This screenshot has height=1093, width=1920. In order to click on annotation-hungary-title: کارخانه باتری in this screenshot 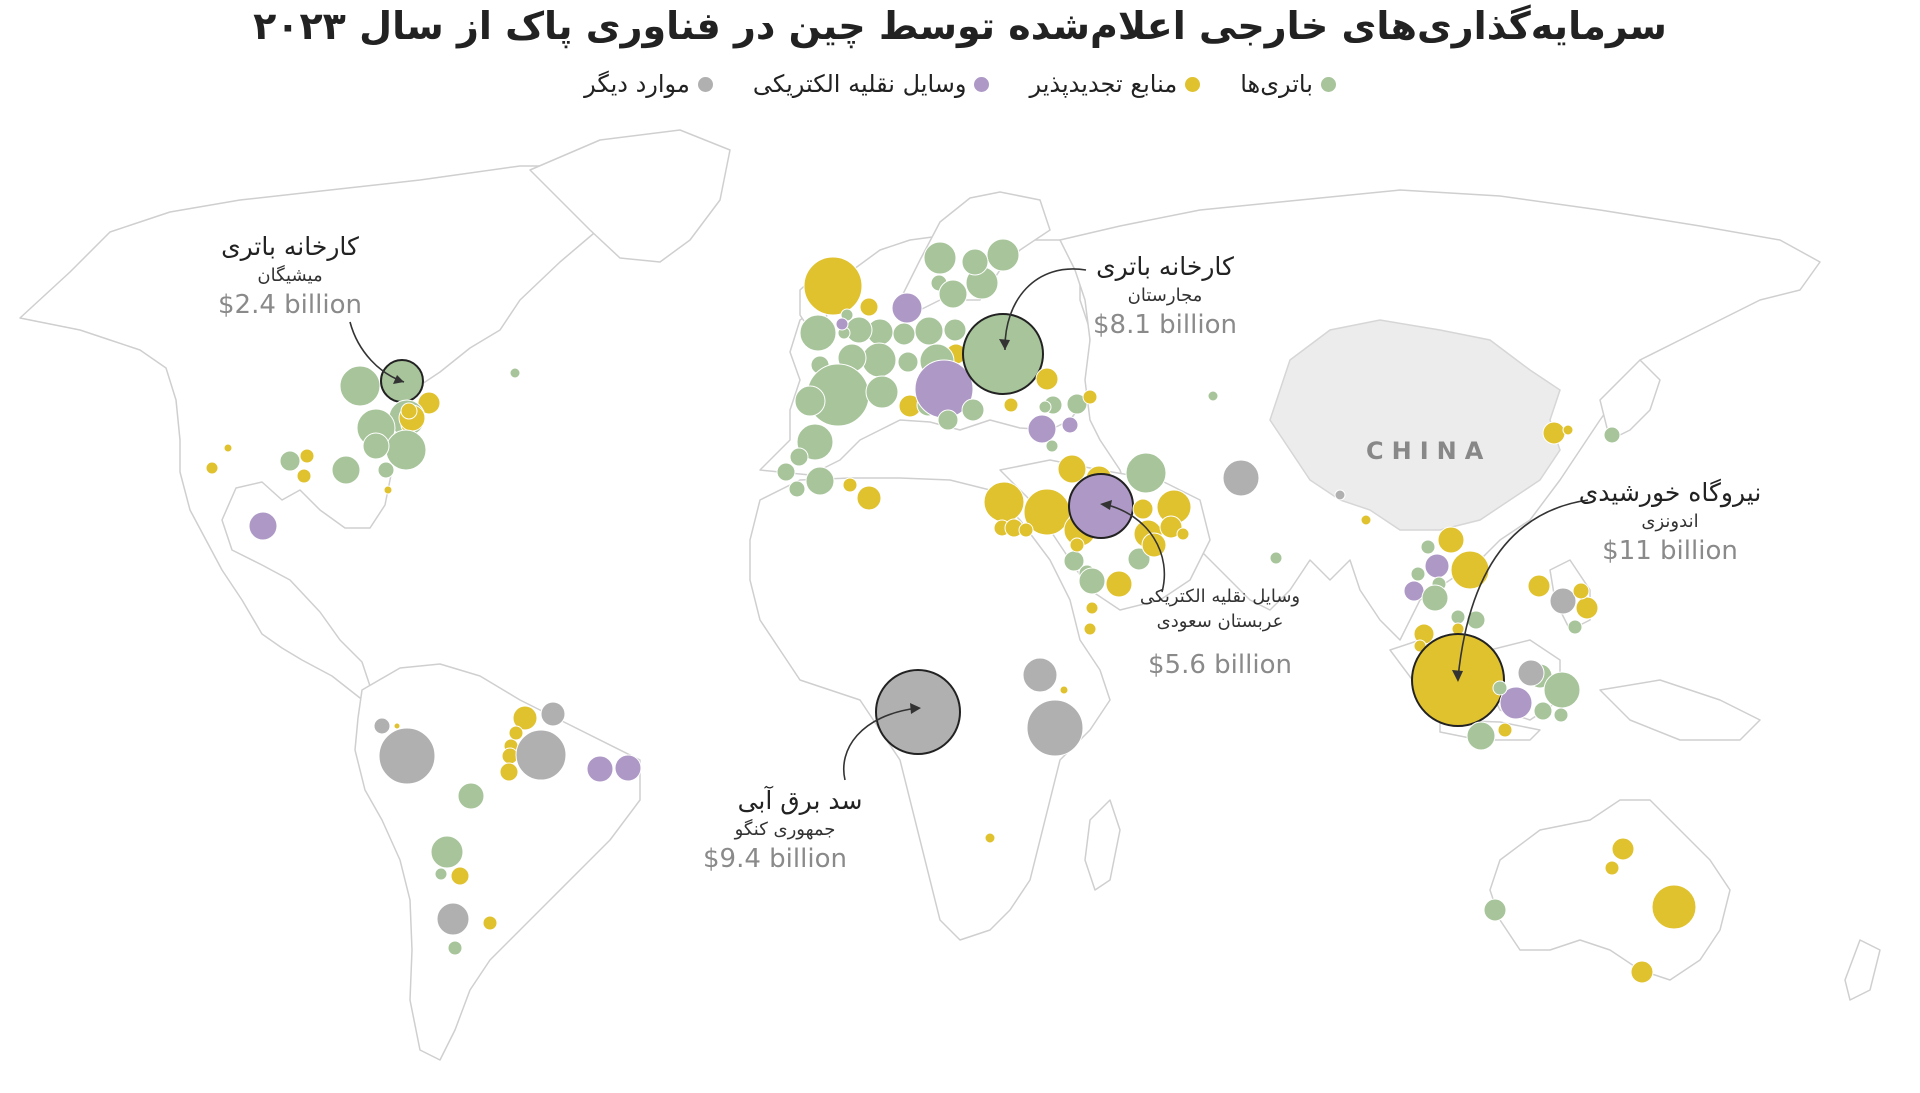, I will do `click(1165, 266)`.